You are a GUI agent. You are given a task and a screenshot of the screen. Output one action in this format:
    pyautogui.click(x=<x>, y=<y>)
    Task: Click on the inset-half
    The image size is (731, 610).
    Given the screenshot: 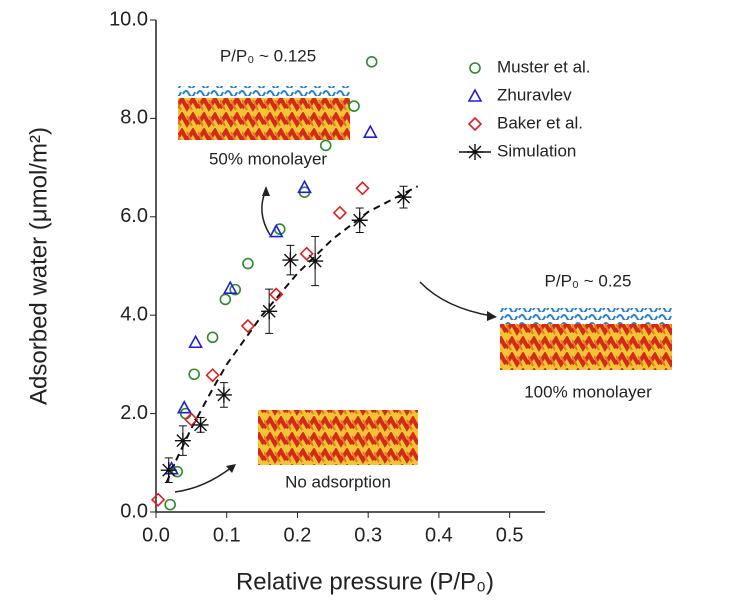 What is the action you would take?
    pyautogui.click(x=264, y=113)
    